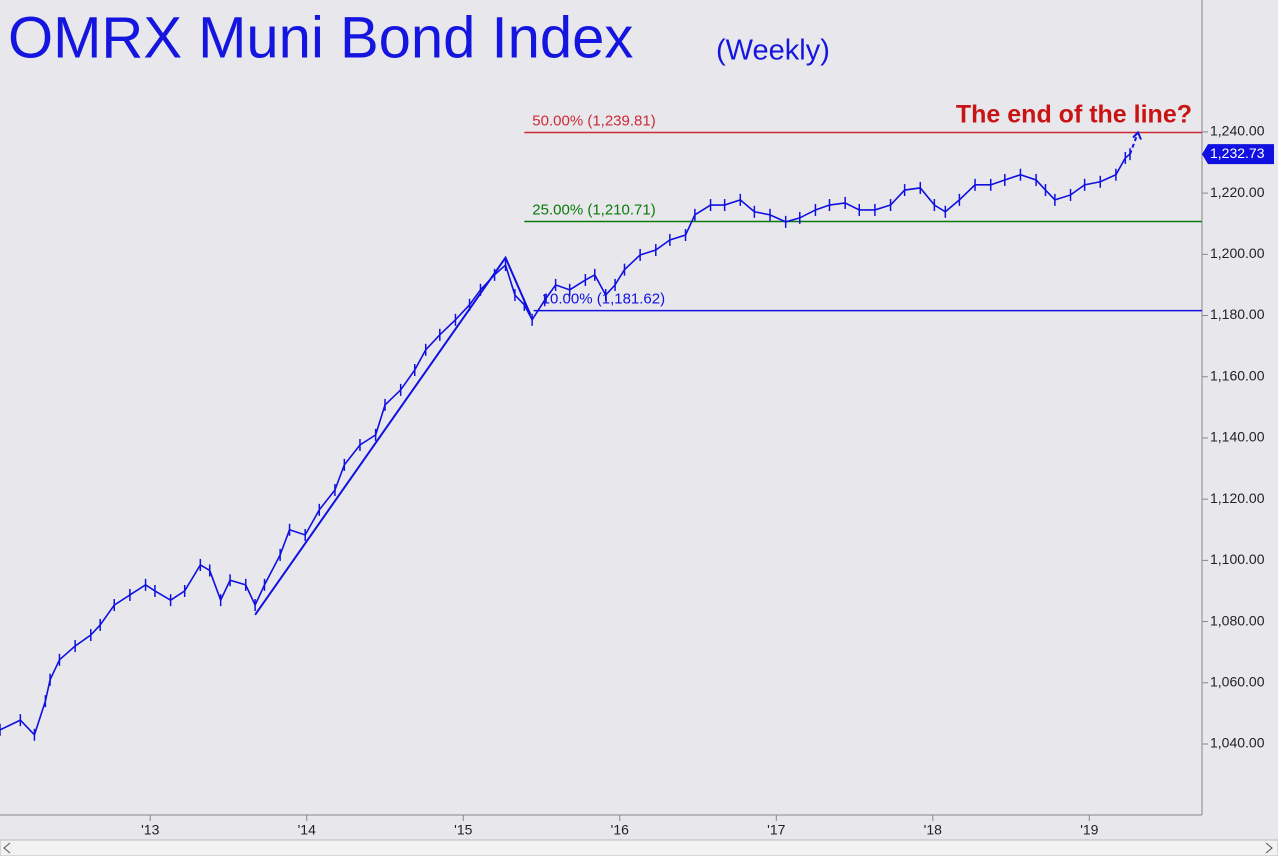  I want to click on y-tick-label: 1,180.00, so click(1237, 314).